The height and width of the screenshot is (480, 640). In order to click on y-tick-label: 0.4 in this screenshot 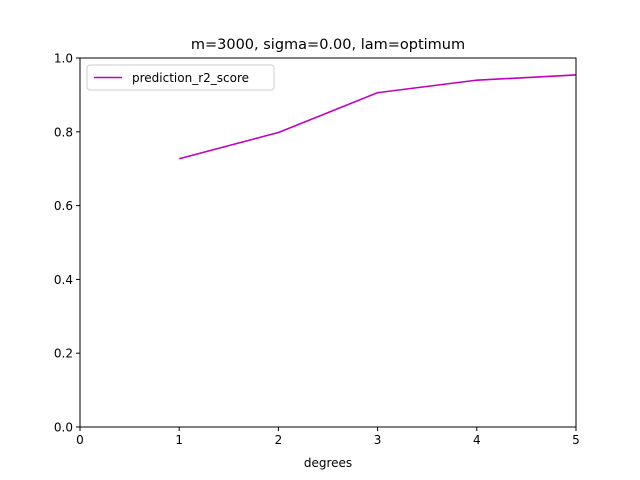, I will do `click(63, 280)`.